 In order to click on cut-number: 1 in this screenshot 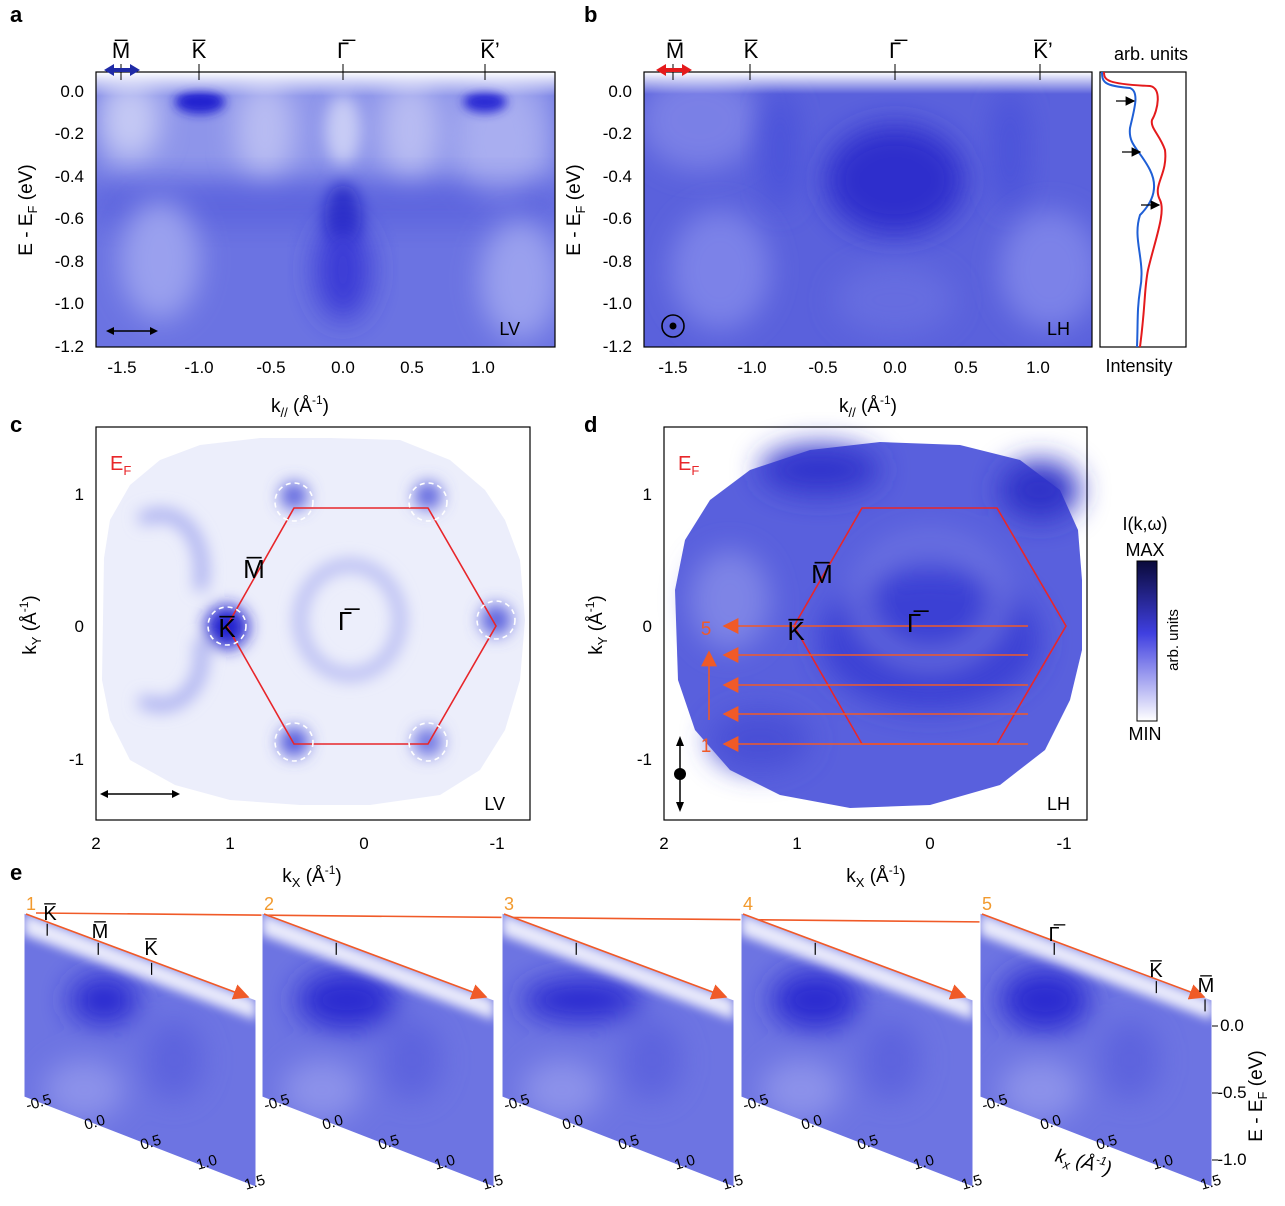, I will do `click(31, 904)`.